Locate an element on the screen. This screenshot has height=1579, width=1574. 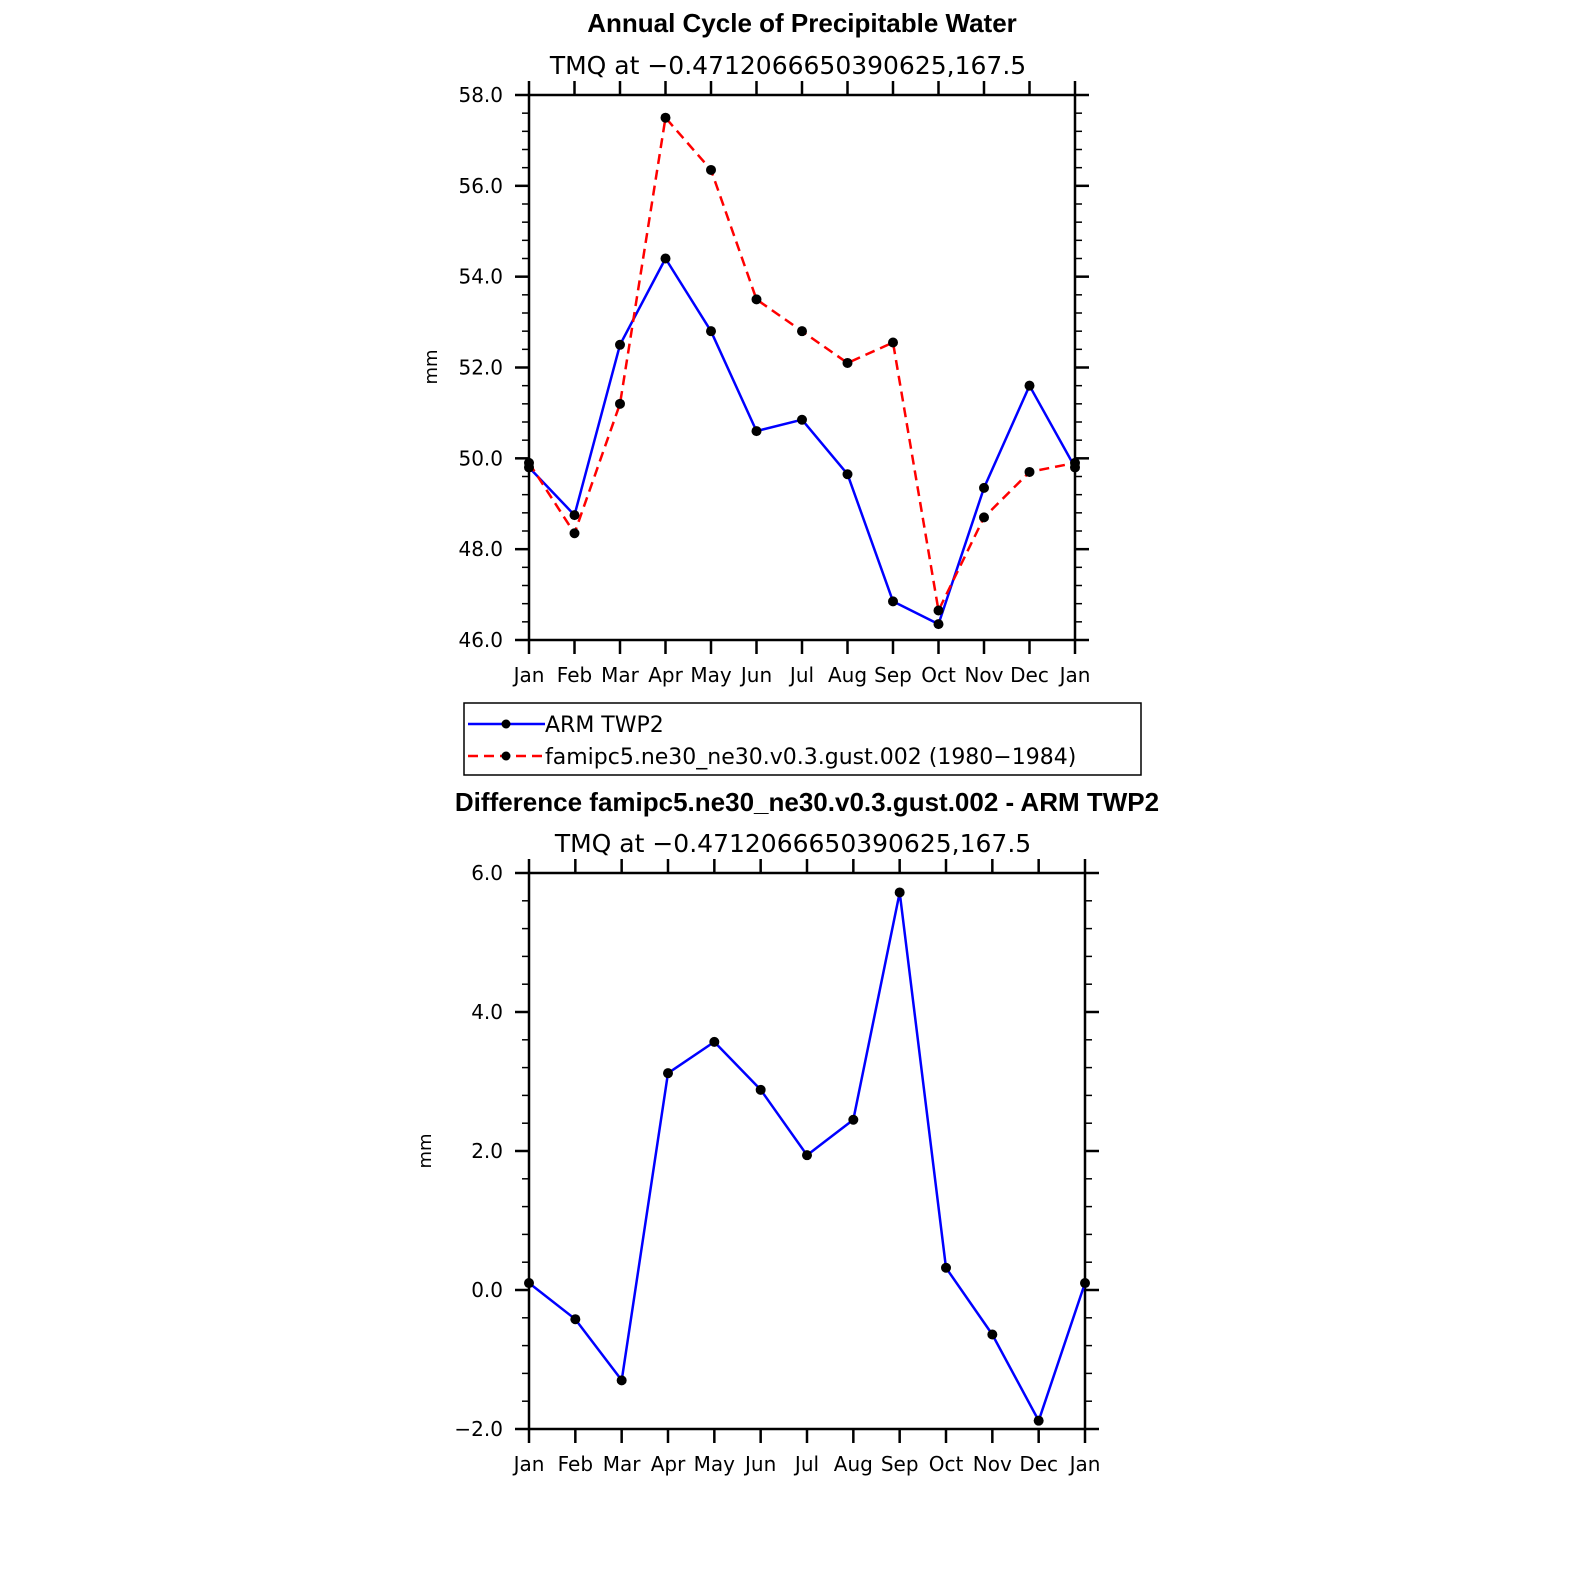
legend-box is located at coordinates (802, 739).